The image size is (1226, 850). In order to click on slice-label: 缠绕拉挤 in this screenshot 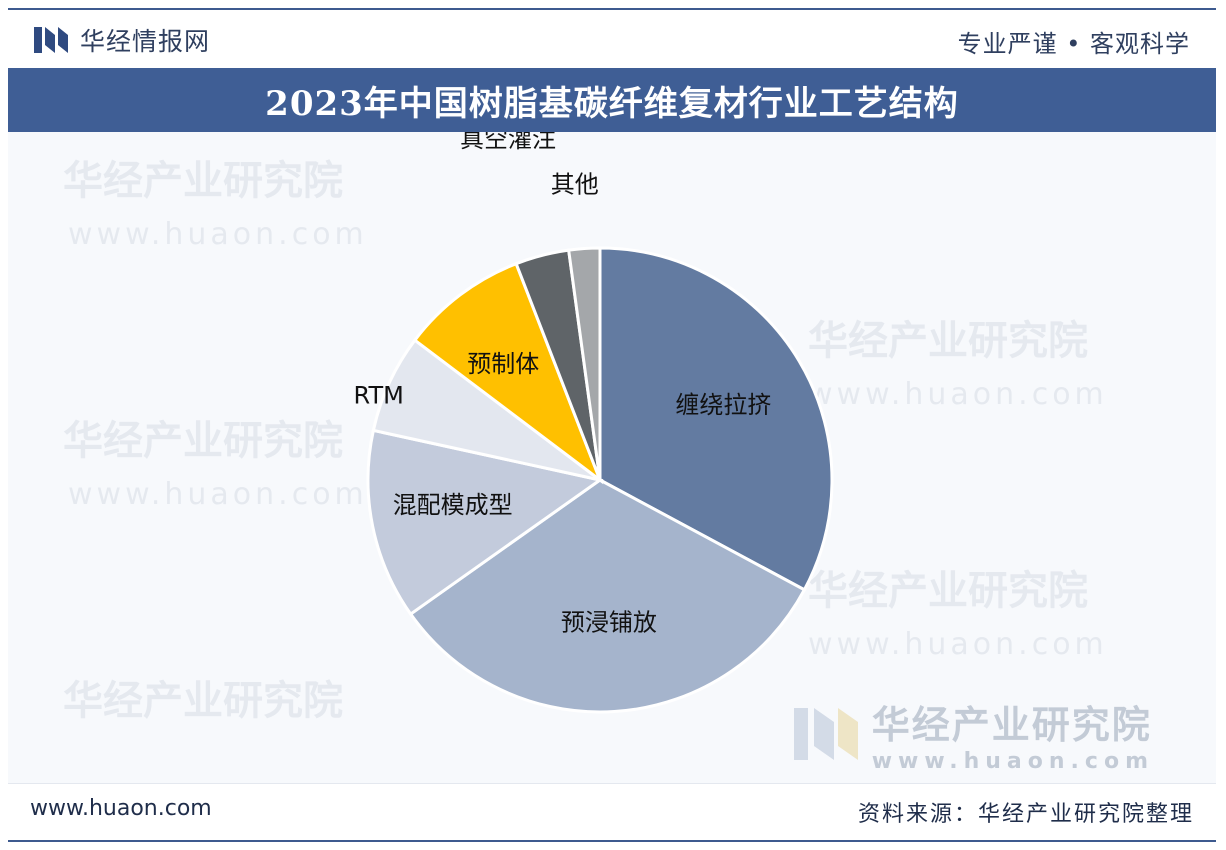, I will do `click(723, 405)`.